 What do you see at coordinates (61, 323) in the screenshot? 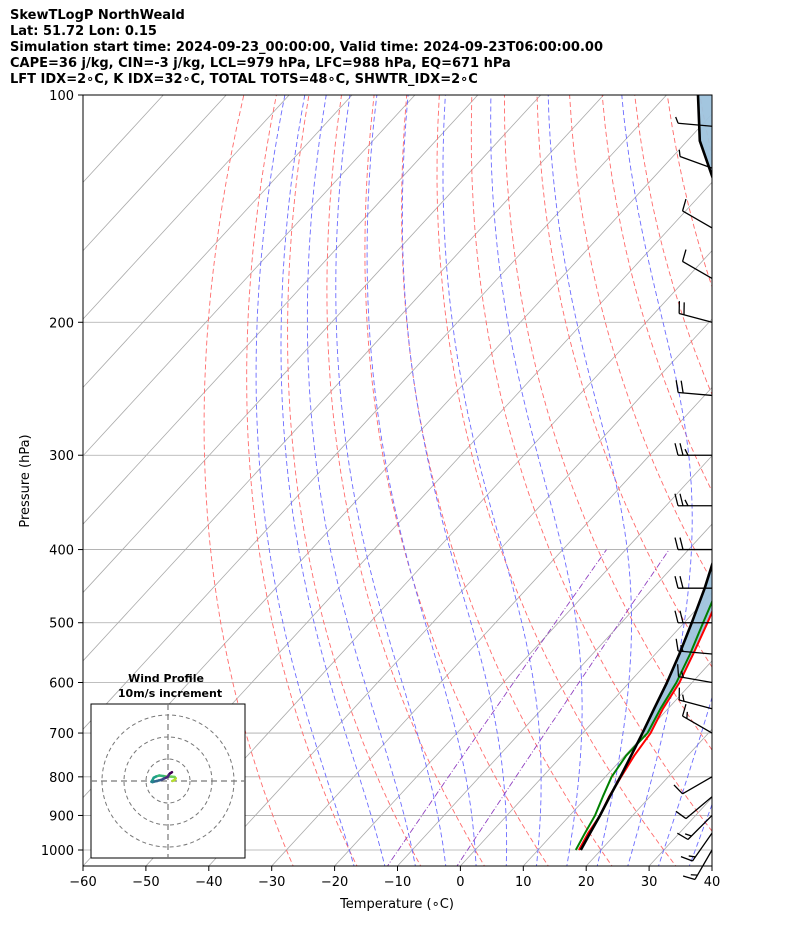
I see `y-tick-label: 200` at bounding box center [61, 323].